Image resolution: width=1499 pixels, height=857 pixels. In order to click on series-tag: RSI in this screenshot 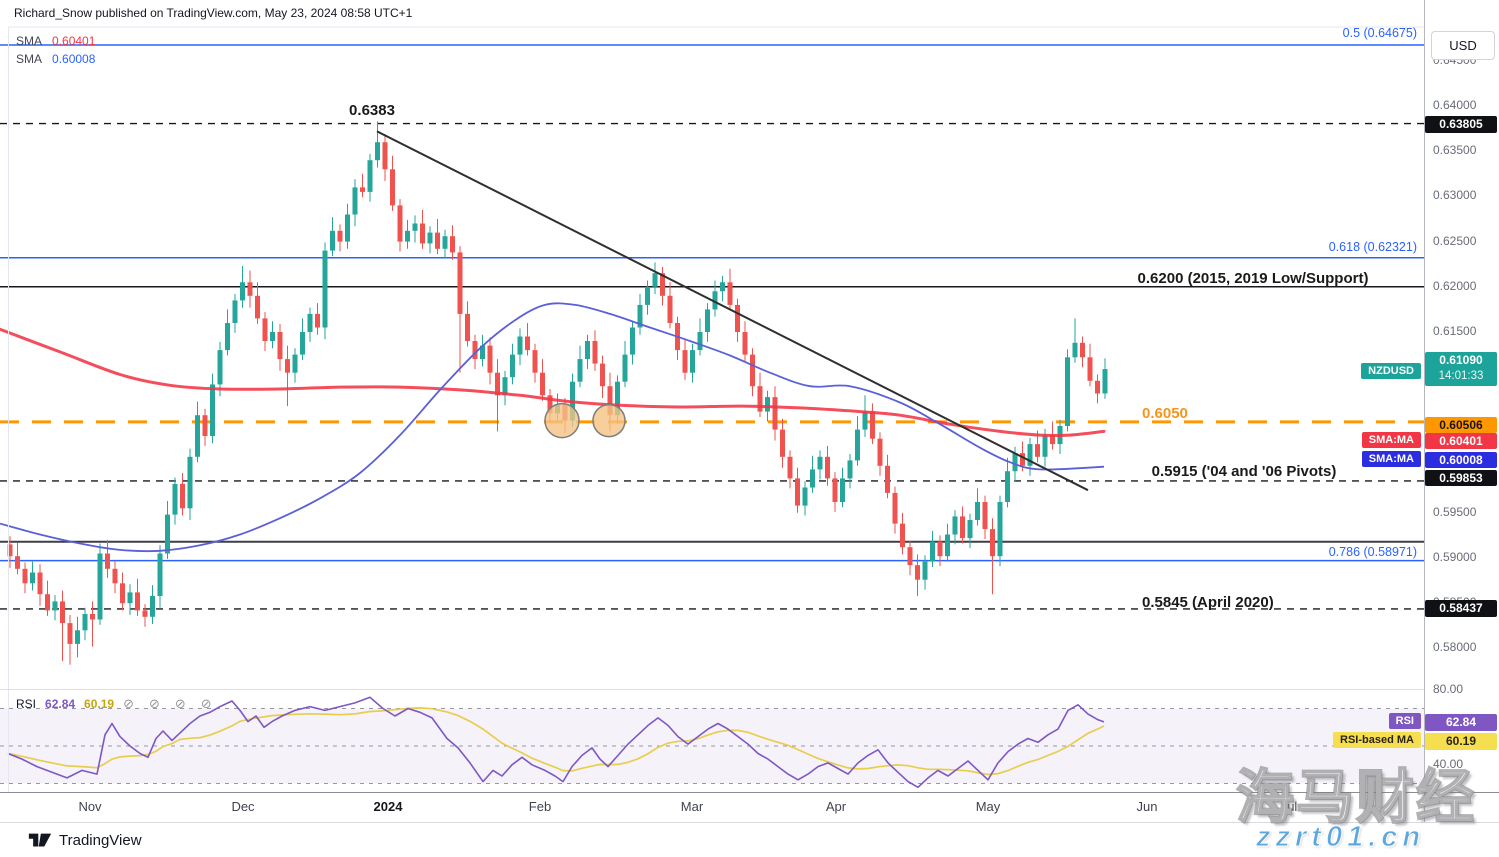, I will do `click(1404, 721)`.